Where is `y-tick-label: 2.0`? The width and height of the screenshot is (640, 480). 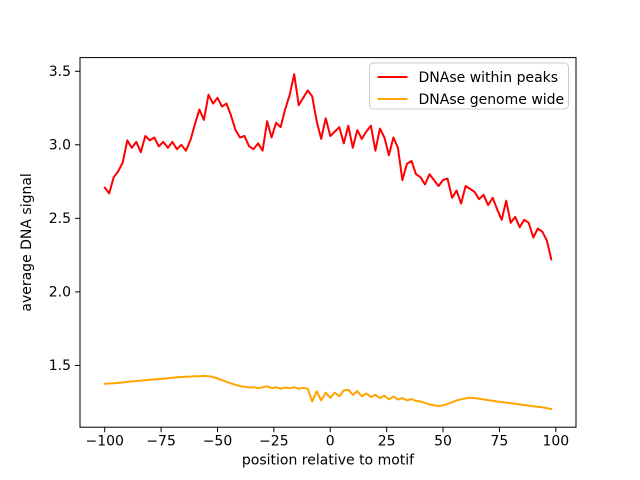
y-tick-label: 2.0 is located at coordinates (60, 292).